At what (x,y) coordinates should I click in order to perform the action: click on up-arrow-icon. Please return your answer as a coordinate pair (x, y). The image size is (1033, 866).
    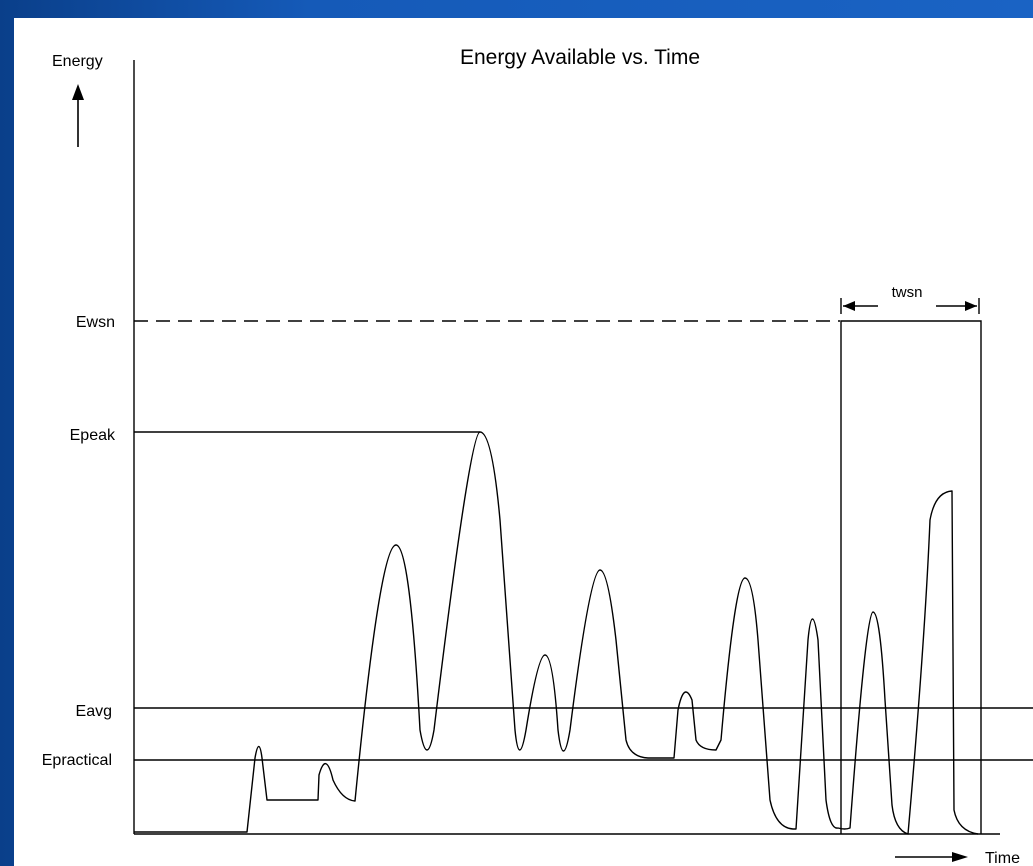
    Looking at the image, I should click on (78, 115).